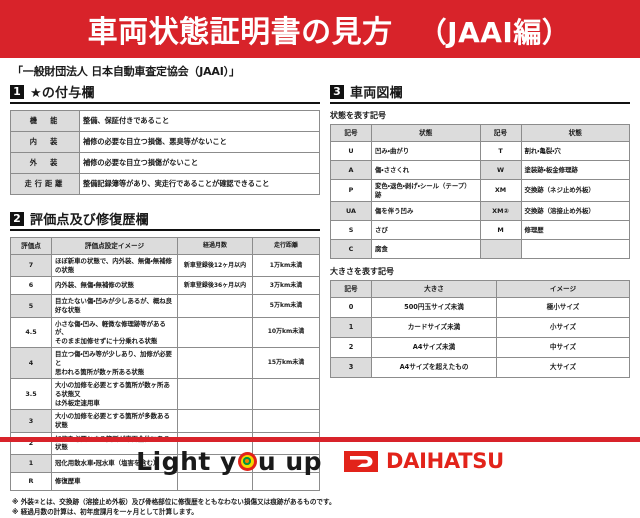 Image resolution: width=640 pixels, height=518 pixels. I want to click on eval-score-cell: 6, so click(31, 286).